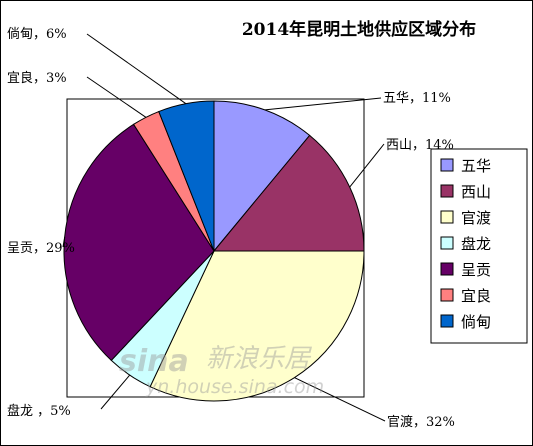 The image size is (533, 446). I want to click on watermark-text: 新浪乐居, so click(259, 359).